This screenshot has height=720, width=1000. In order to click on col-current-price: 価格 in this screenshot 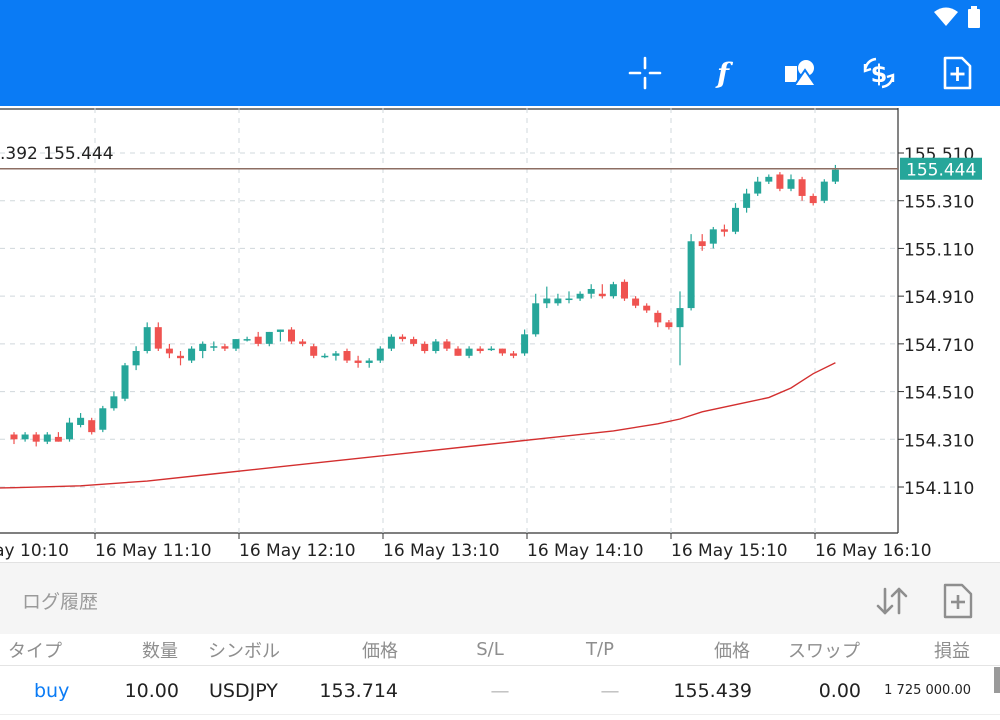, I will do `click(732, 651)`.